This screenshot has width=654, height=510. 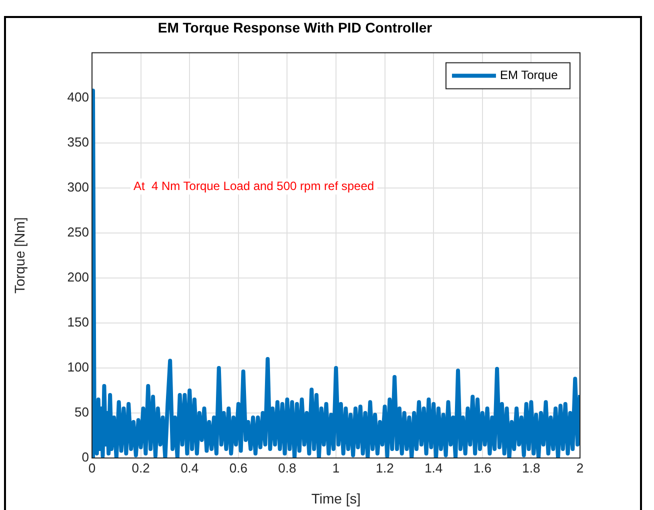 What do you see at coordinates (580, 468) in the screenshot?
I see `x-tick-label: 2` at bounding box center [580, 468].